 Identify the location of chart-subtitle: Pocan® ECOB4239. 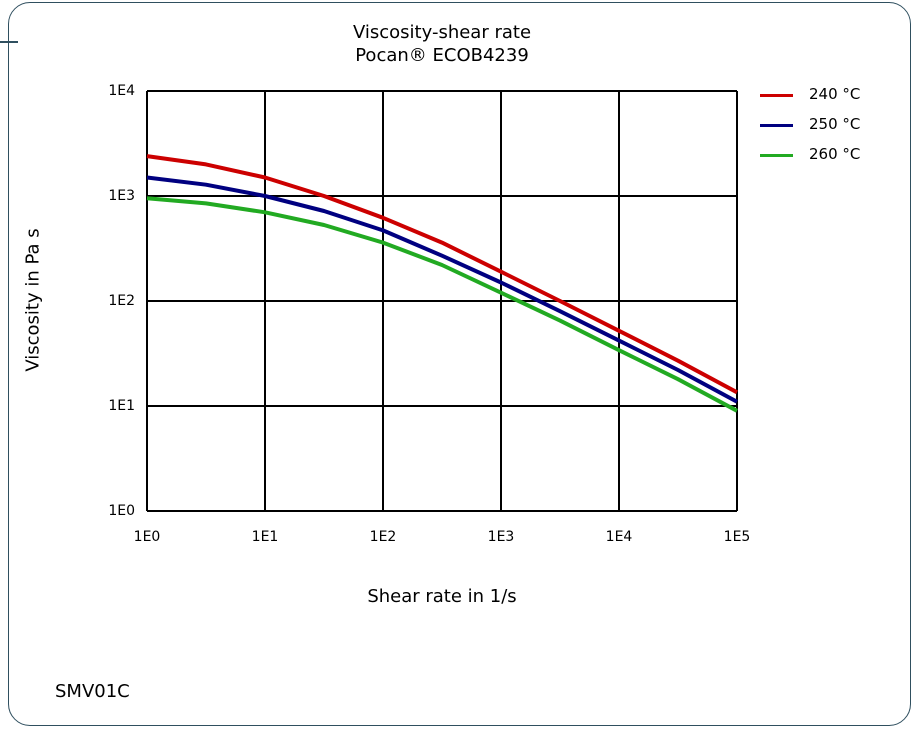
(442, 55).